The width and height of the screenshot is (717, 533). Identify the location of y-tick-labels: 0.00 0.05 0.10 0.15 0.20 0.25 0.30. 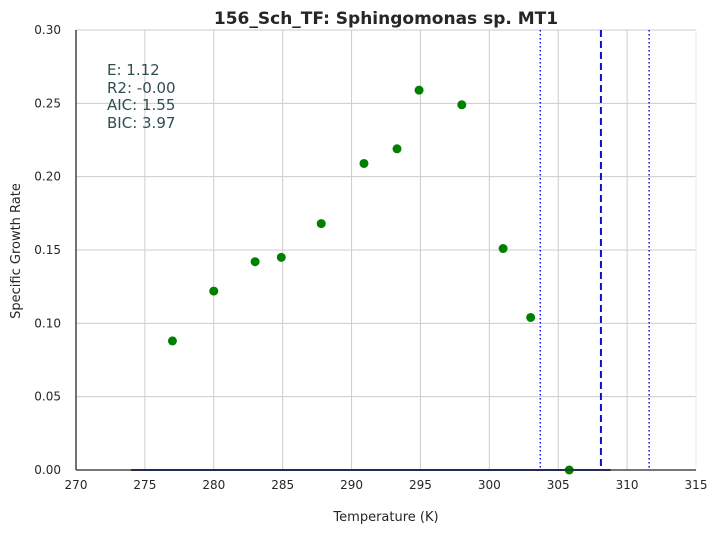
(47, 250).